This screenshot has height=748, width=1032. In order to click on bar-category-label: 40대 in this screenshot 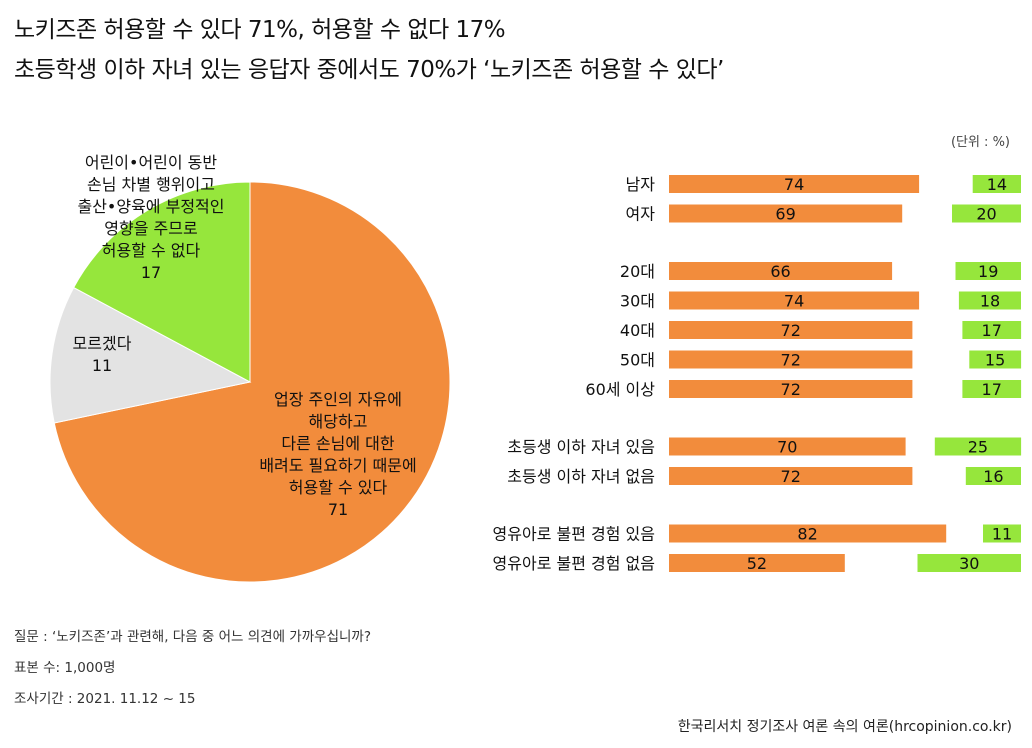, I will do `click(637, 330)`.